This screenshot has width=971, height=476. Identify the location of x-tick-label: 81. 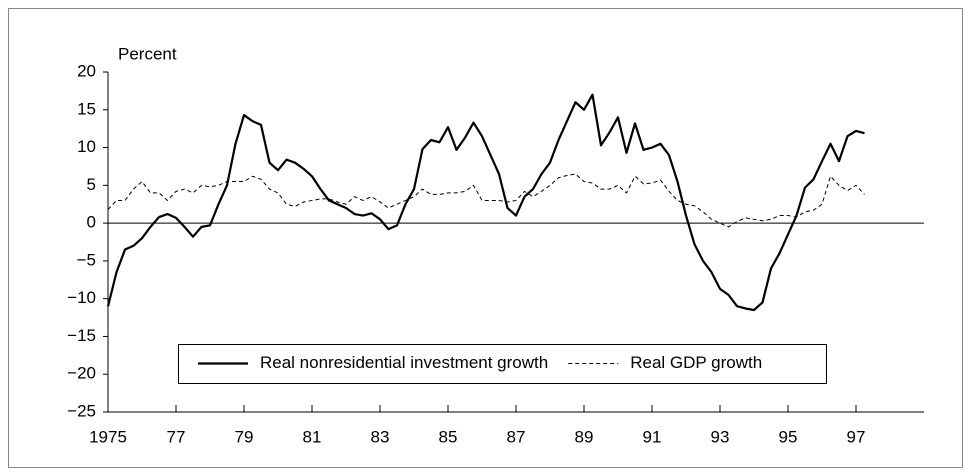
(312, 436).